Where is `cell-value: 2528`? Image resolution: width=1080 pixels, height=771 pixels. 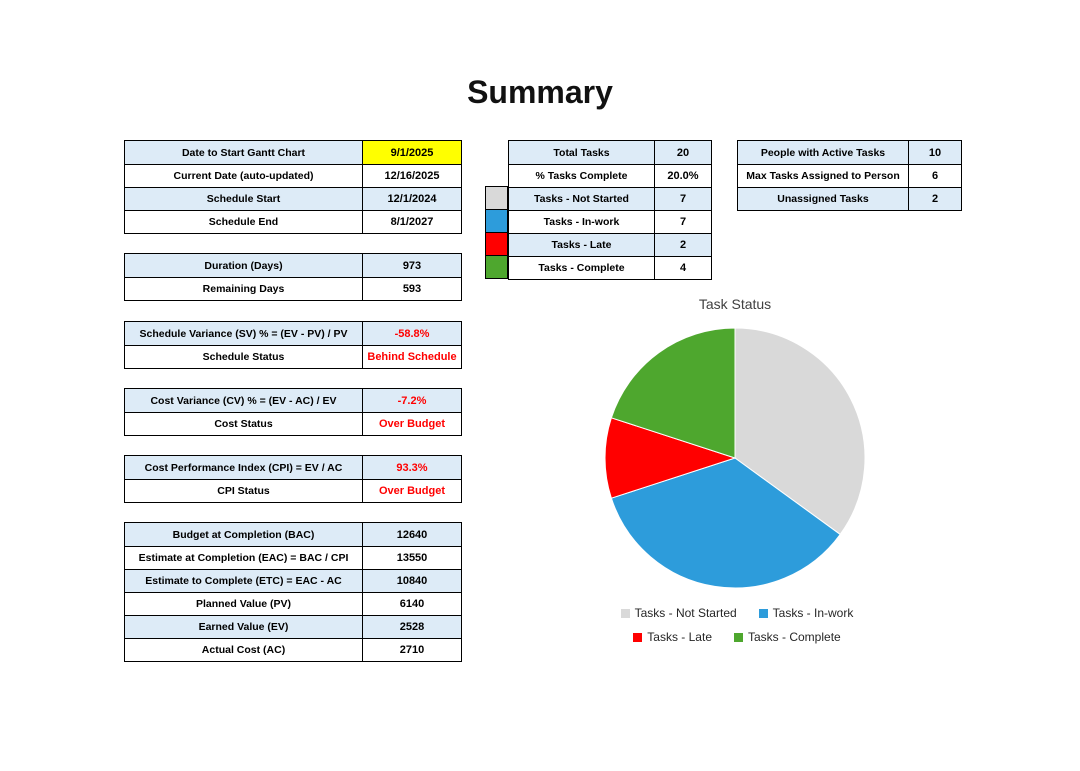
cell-value: 2528 is located at coordinates (411, 626).